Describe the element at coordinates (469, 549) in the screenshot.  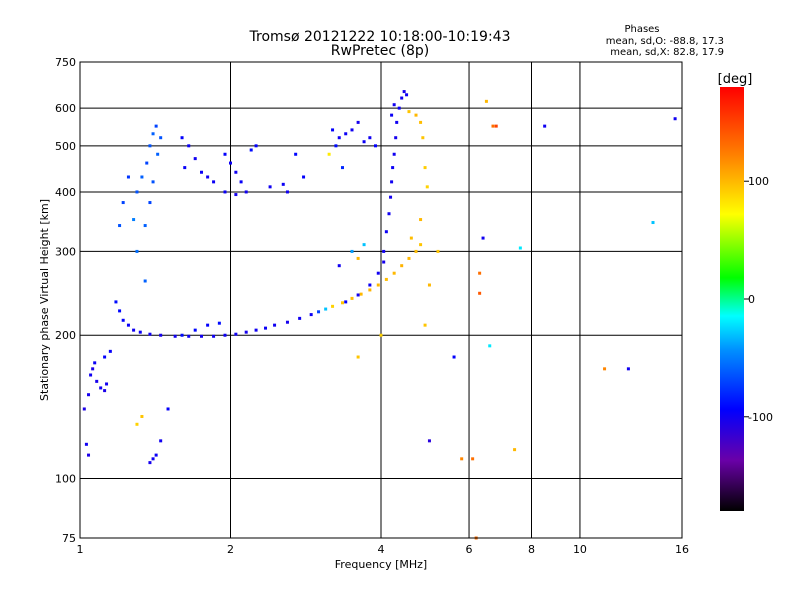
I see `x-tick-label: 6` at that location.